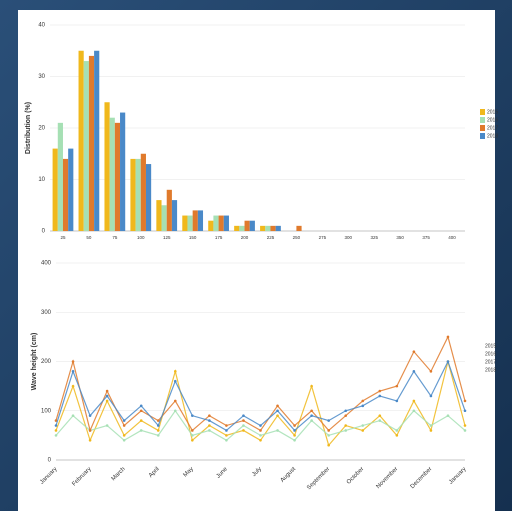 This screenshot has width=512, height=511. Describe the element at coordinates (400, 237) in the screenshot. I see `x-tick-label: 350` at that location.